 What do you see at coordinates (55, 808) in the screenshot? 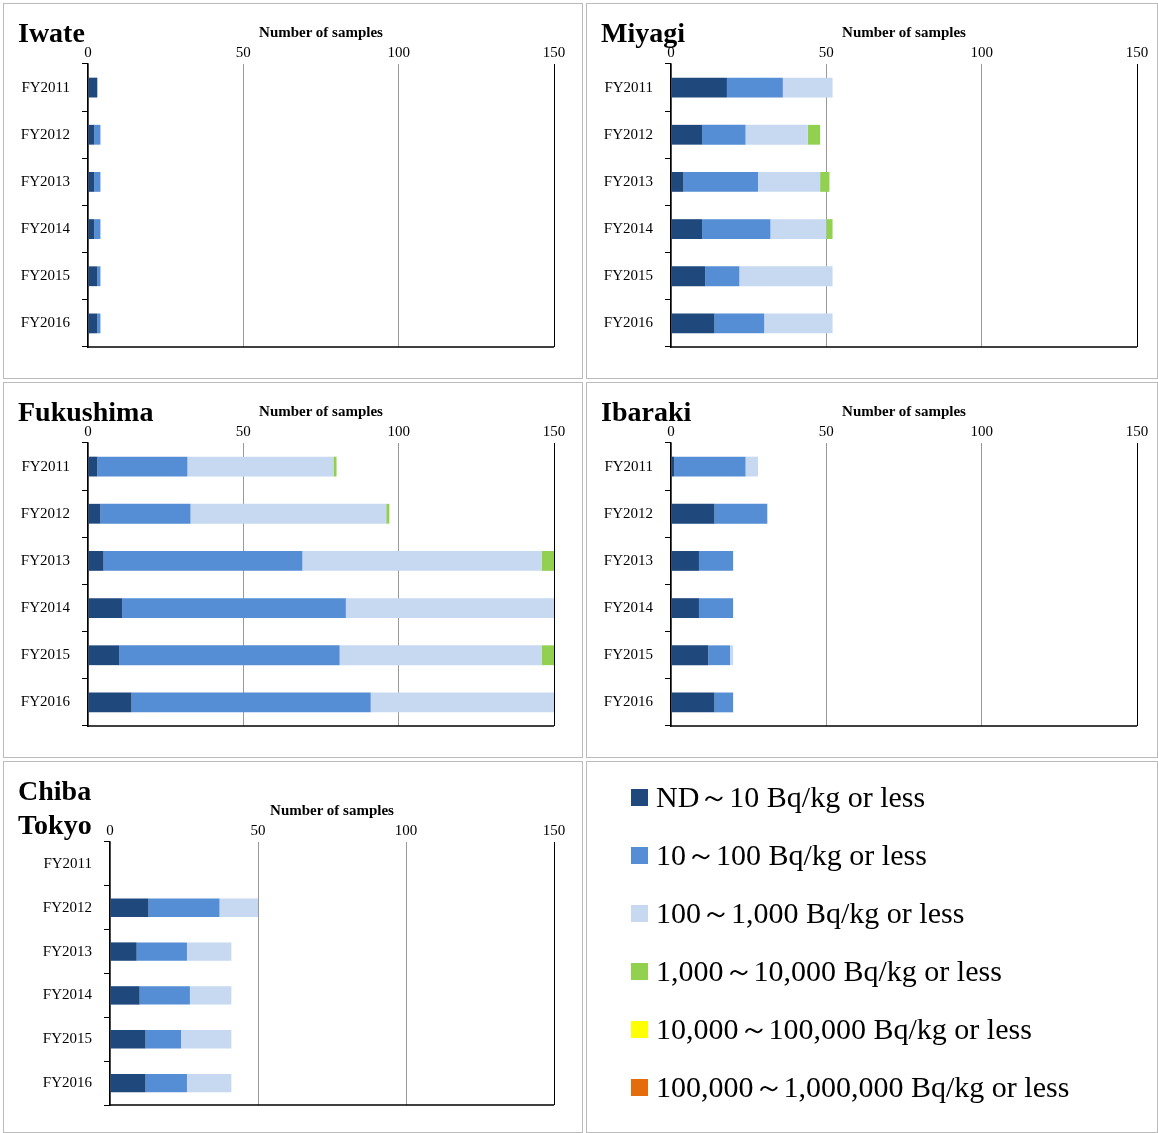
I see `chart-title: Chiba Tokyo` at bounding box center [55, 808].